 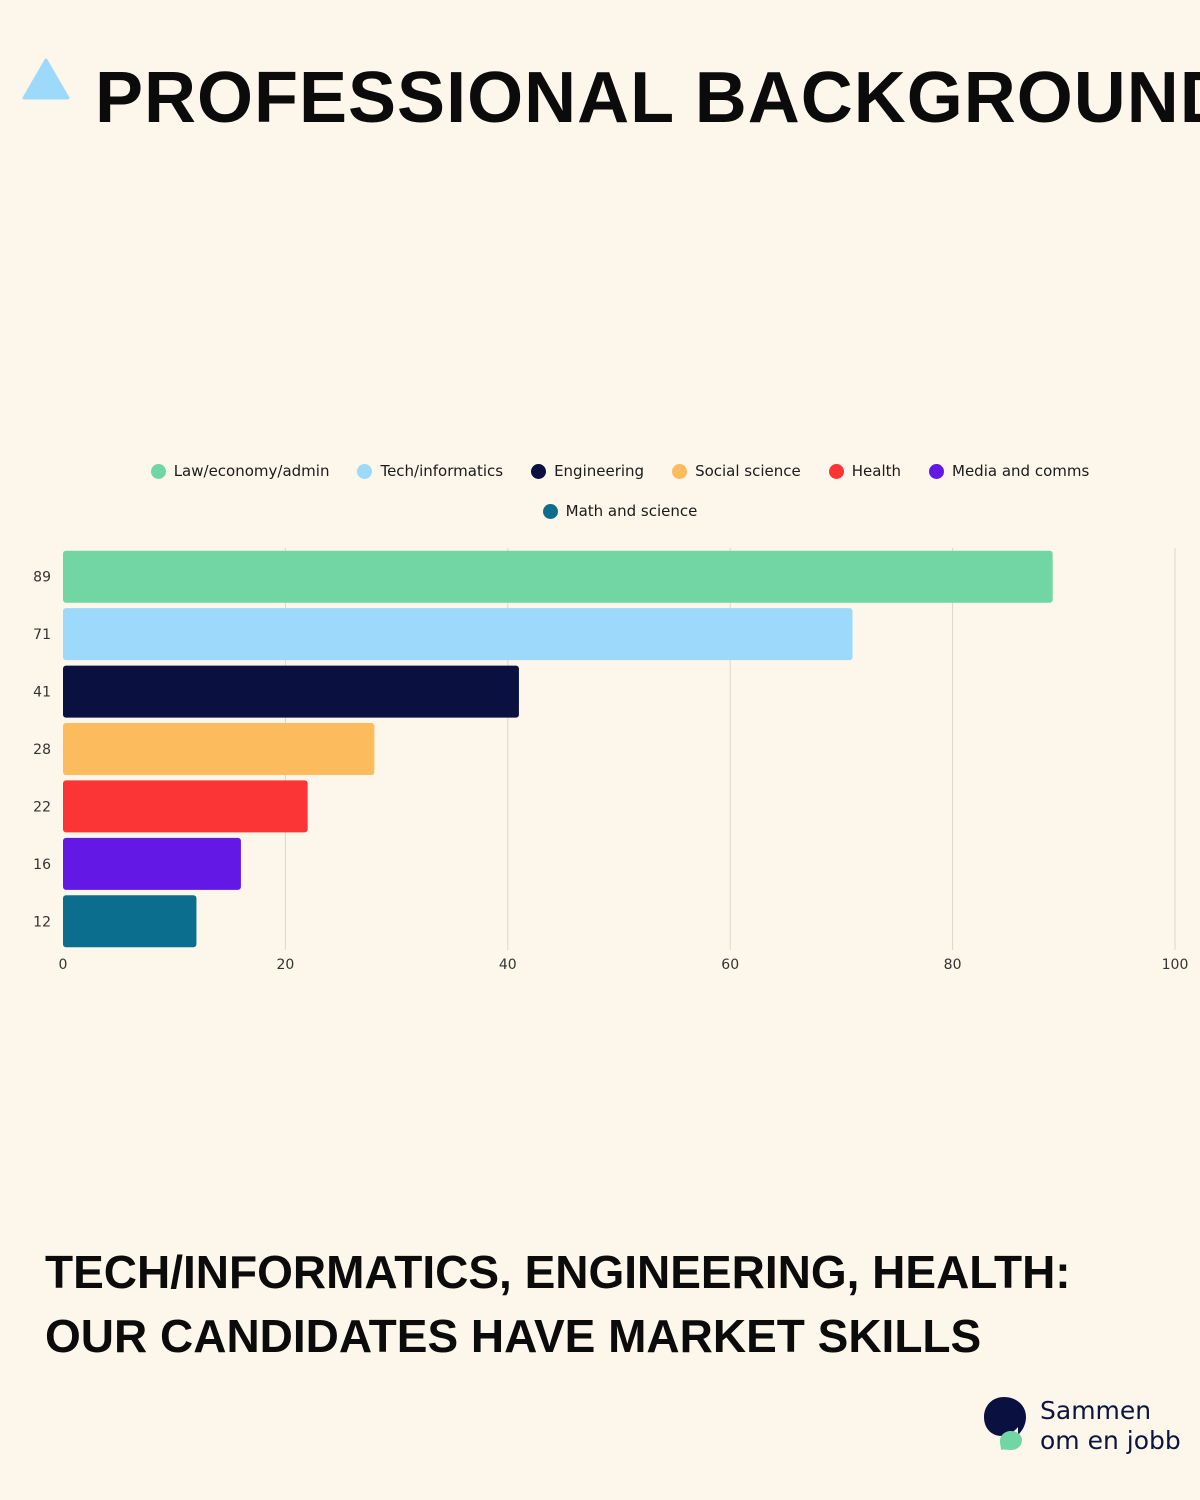 I want to click on legend-item: Law/economy/admin, so click(x=240, y=471).